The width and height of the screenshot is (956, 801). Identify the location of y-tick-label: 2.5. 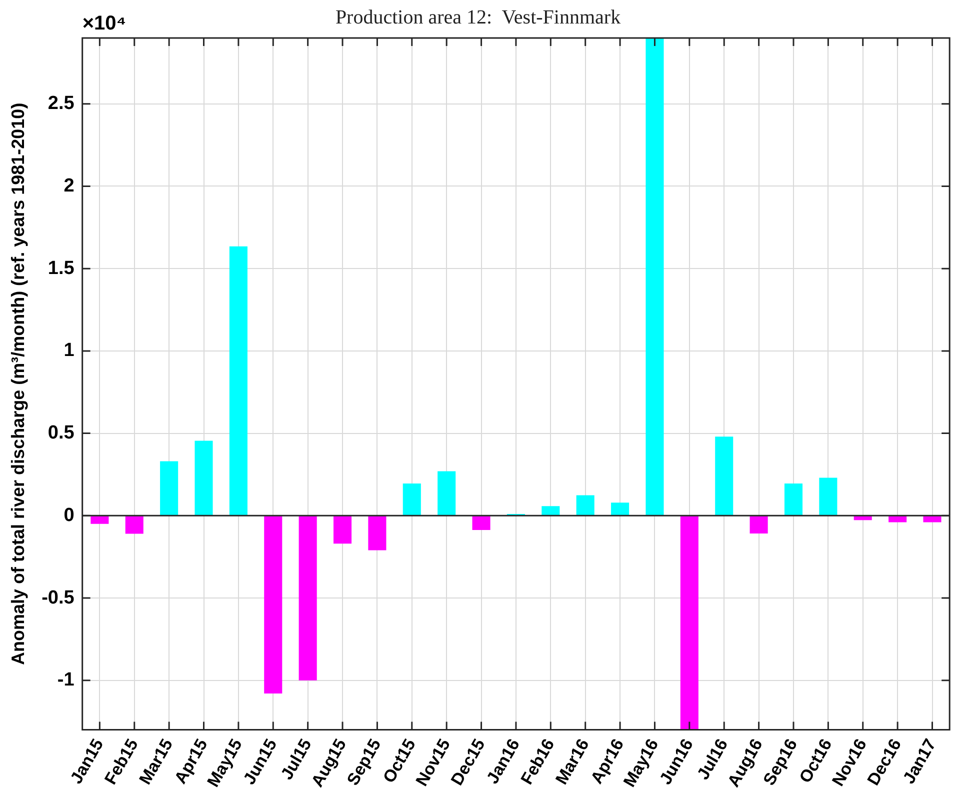
(61, 103).